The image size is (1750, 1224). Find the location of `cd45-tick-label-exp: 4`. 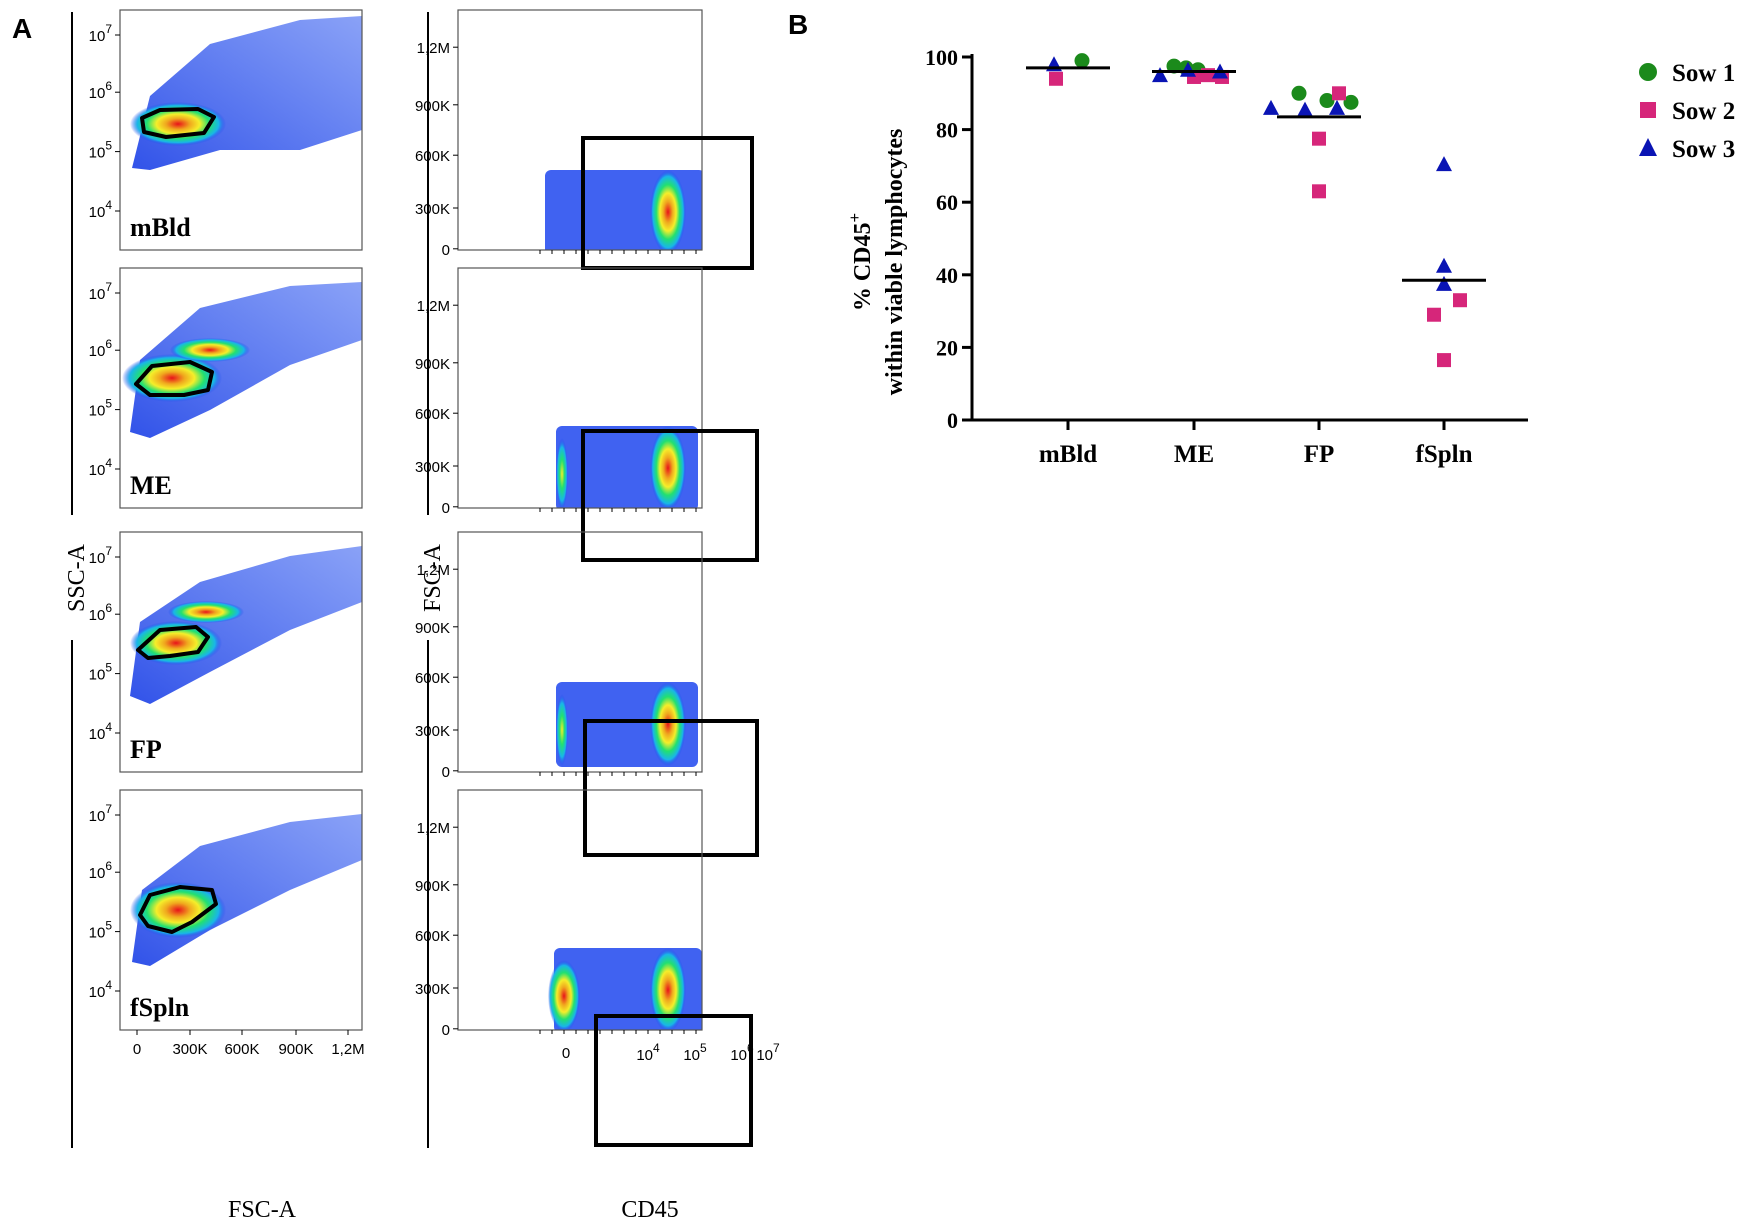

cd45-tick-label-exp: 4 is located at coordinates (656, 1048).